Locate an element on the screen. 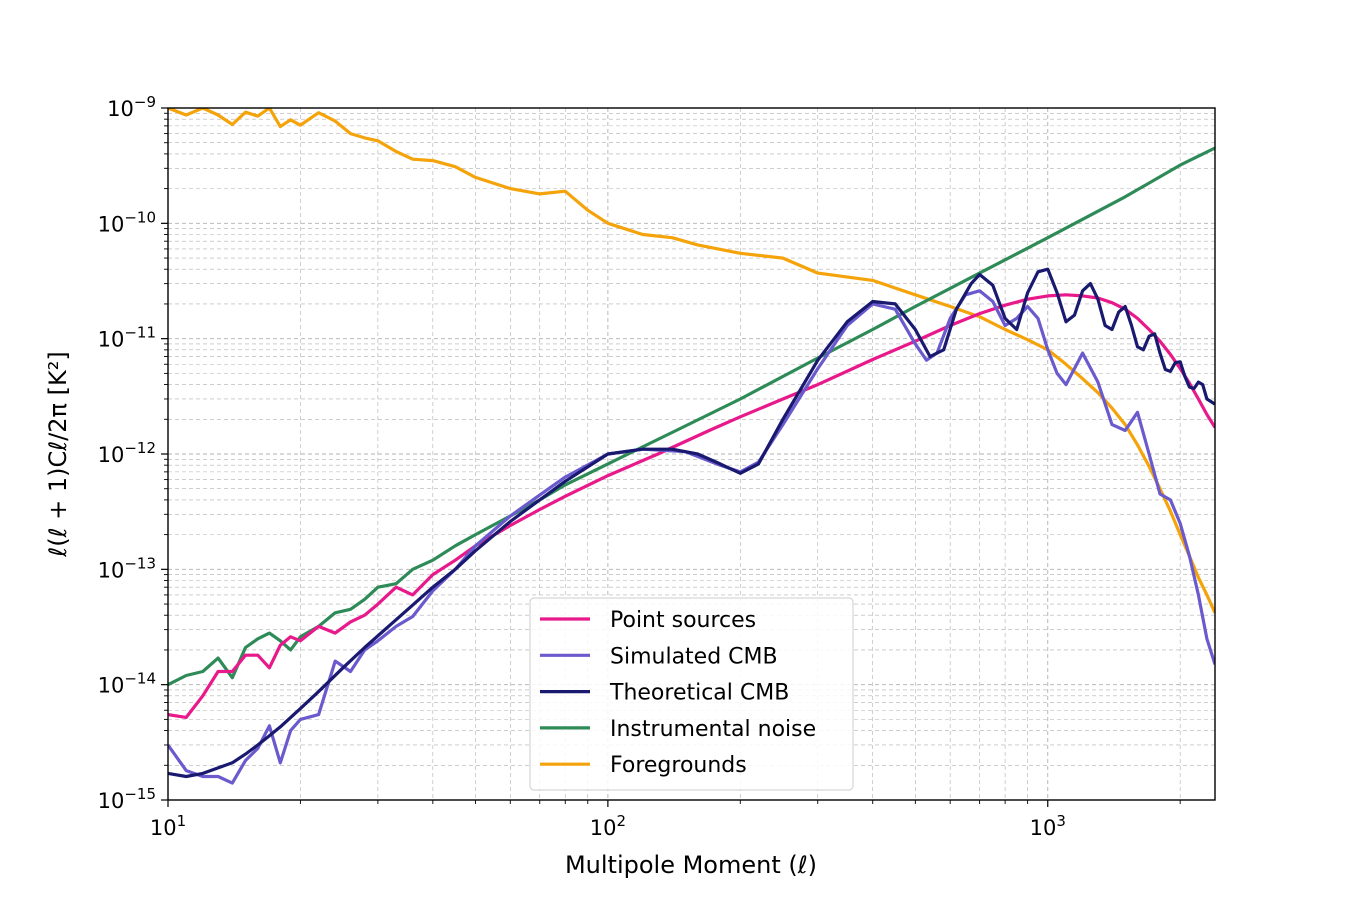 The width and height of the screenshot is (1350, 900). legend-label: Instrumental noise is located at coordinates (713, 729).